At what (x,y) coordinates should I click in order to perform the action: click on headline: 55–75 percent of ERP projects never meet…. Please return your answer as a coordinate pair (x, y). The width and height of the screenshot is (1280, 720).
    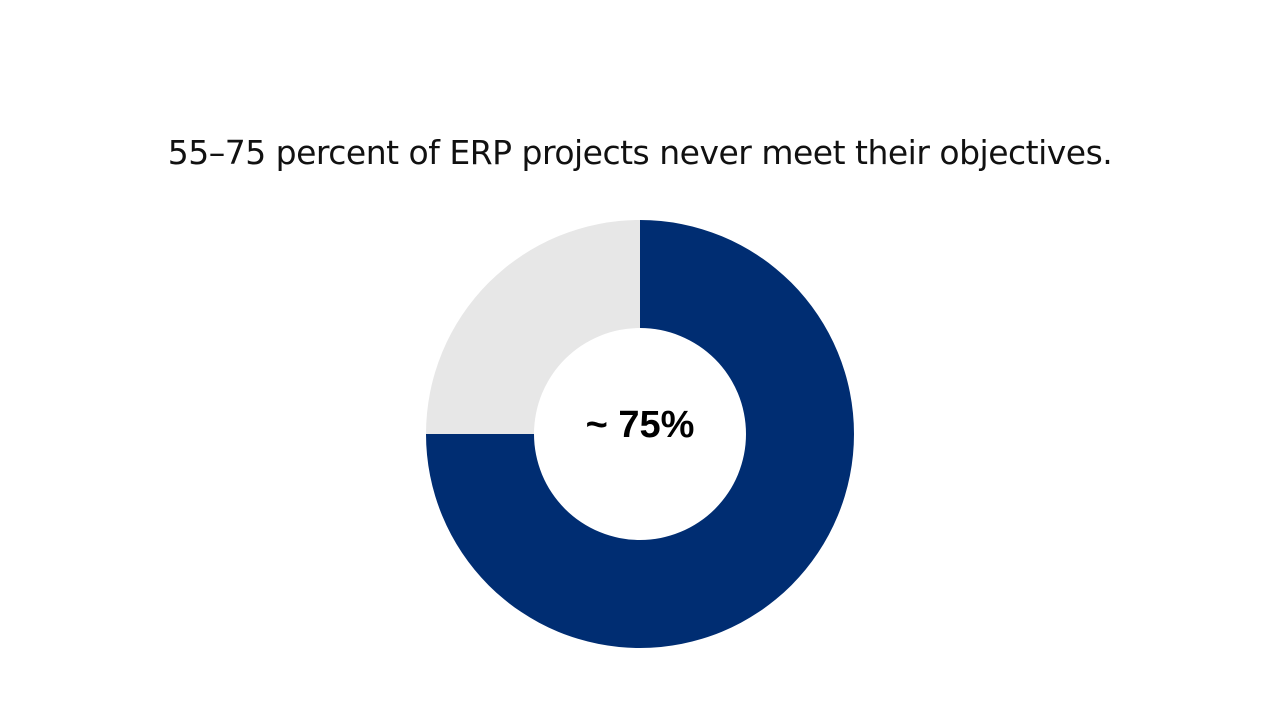
    Looking at the image, I should click on (640, 152).